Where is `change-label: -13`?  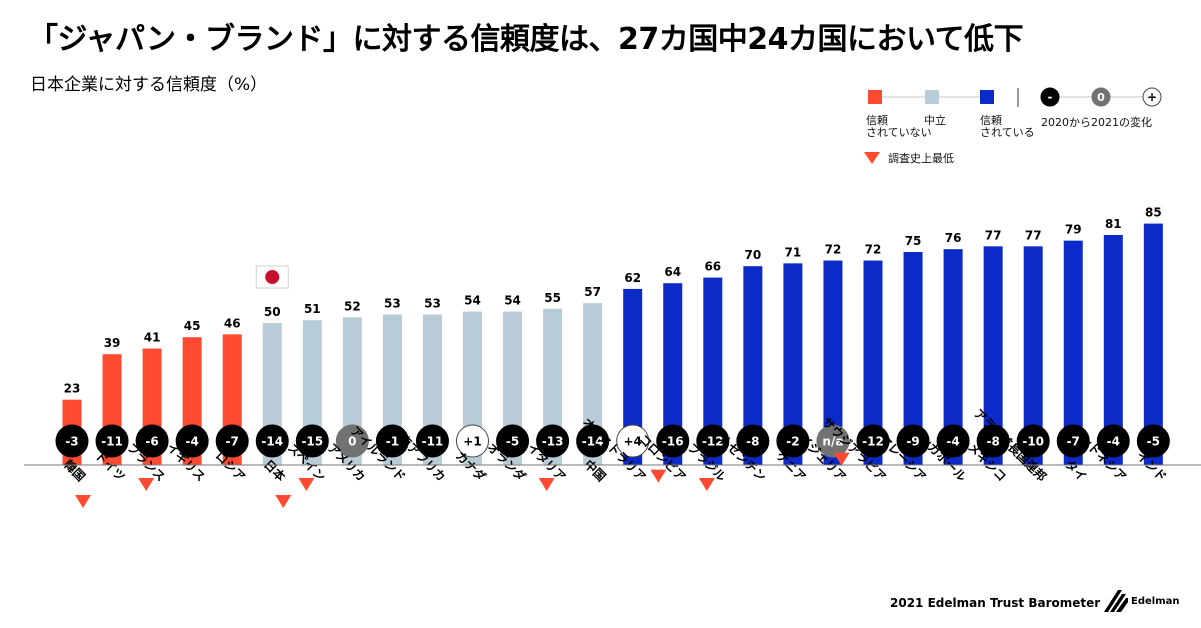
change-label: -13 is located at coordinates (553, 442).